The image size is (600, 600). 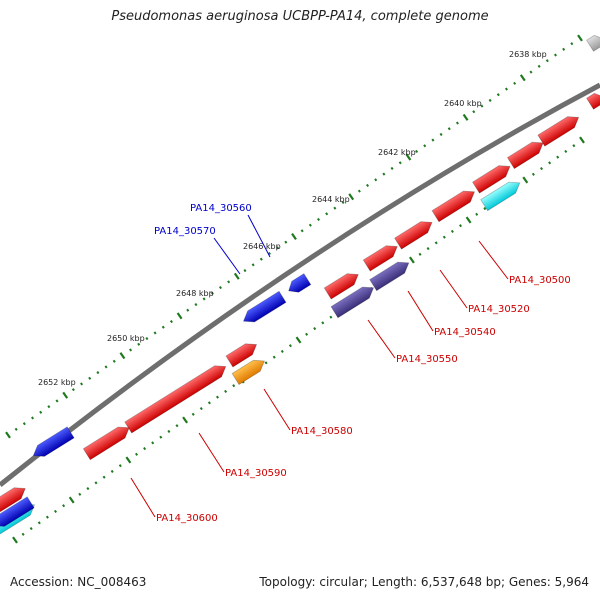 What do you see at coordinates (427, 359) in the screenshot?
I see `gene-label: PA14_30550` at bounding box center [427, 359].